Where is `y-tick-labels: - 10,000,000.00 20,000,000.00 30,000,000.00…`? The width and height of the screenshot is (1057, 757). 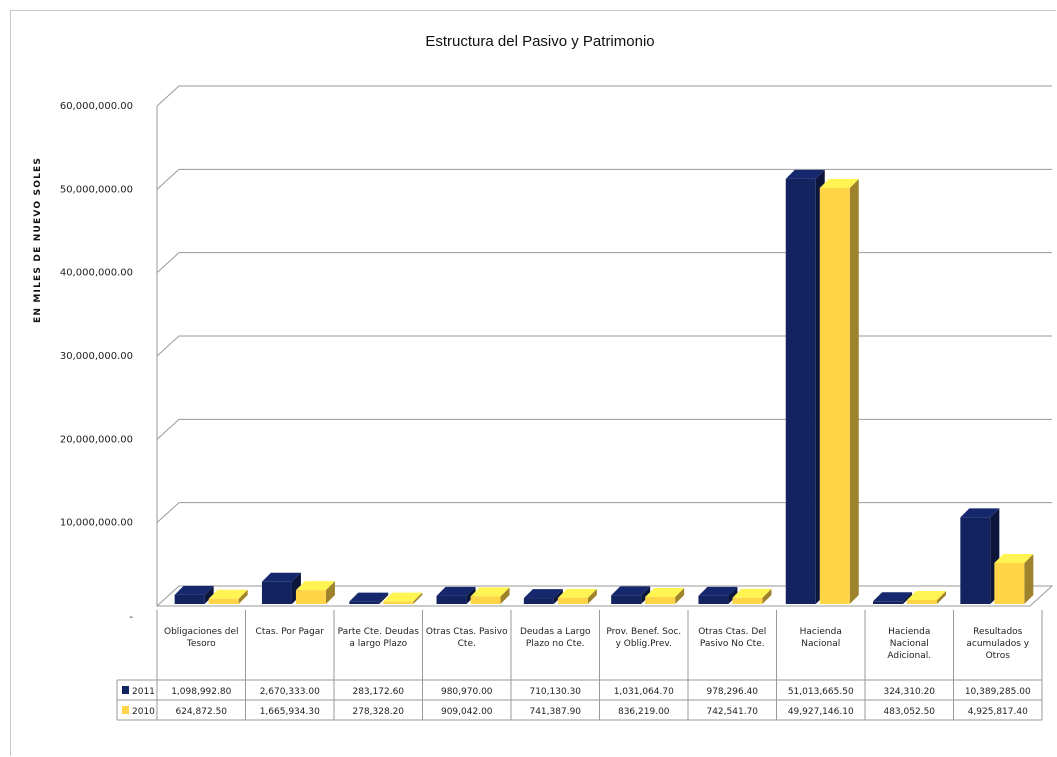
y-tick-labels: - 10,000,000.00 20,000,000.00 30,000,000.00… is located at coordinates (97, 362).